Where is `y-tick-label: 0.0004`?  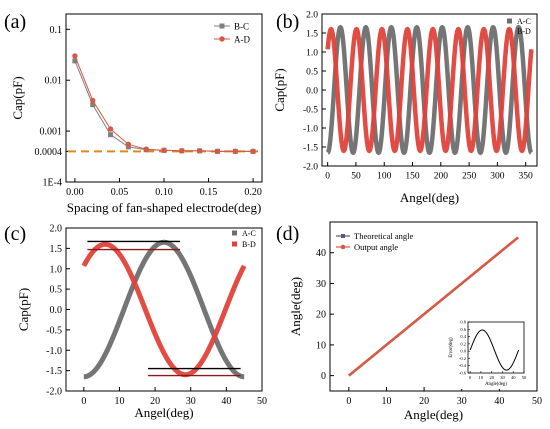
y-tick-label: 0.0004 is located at coordinates (49, 152).